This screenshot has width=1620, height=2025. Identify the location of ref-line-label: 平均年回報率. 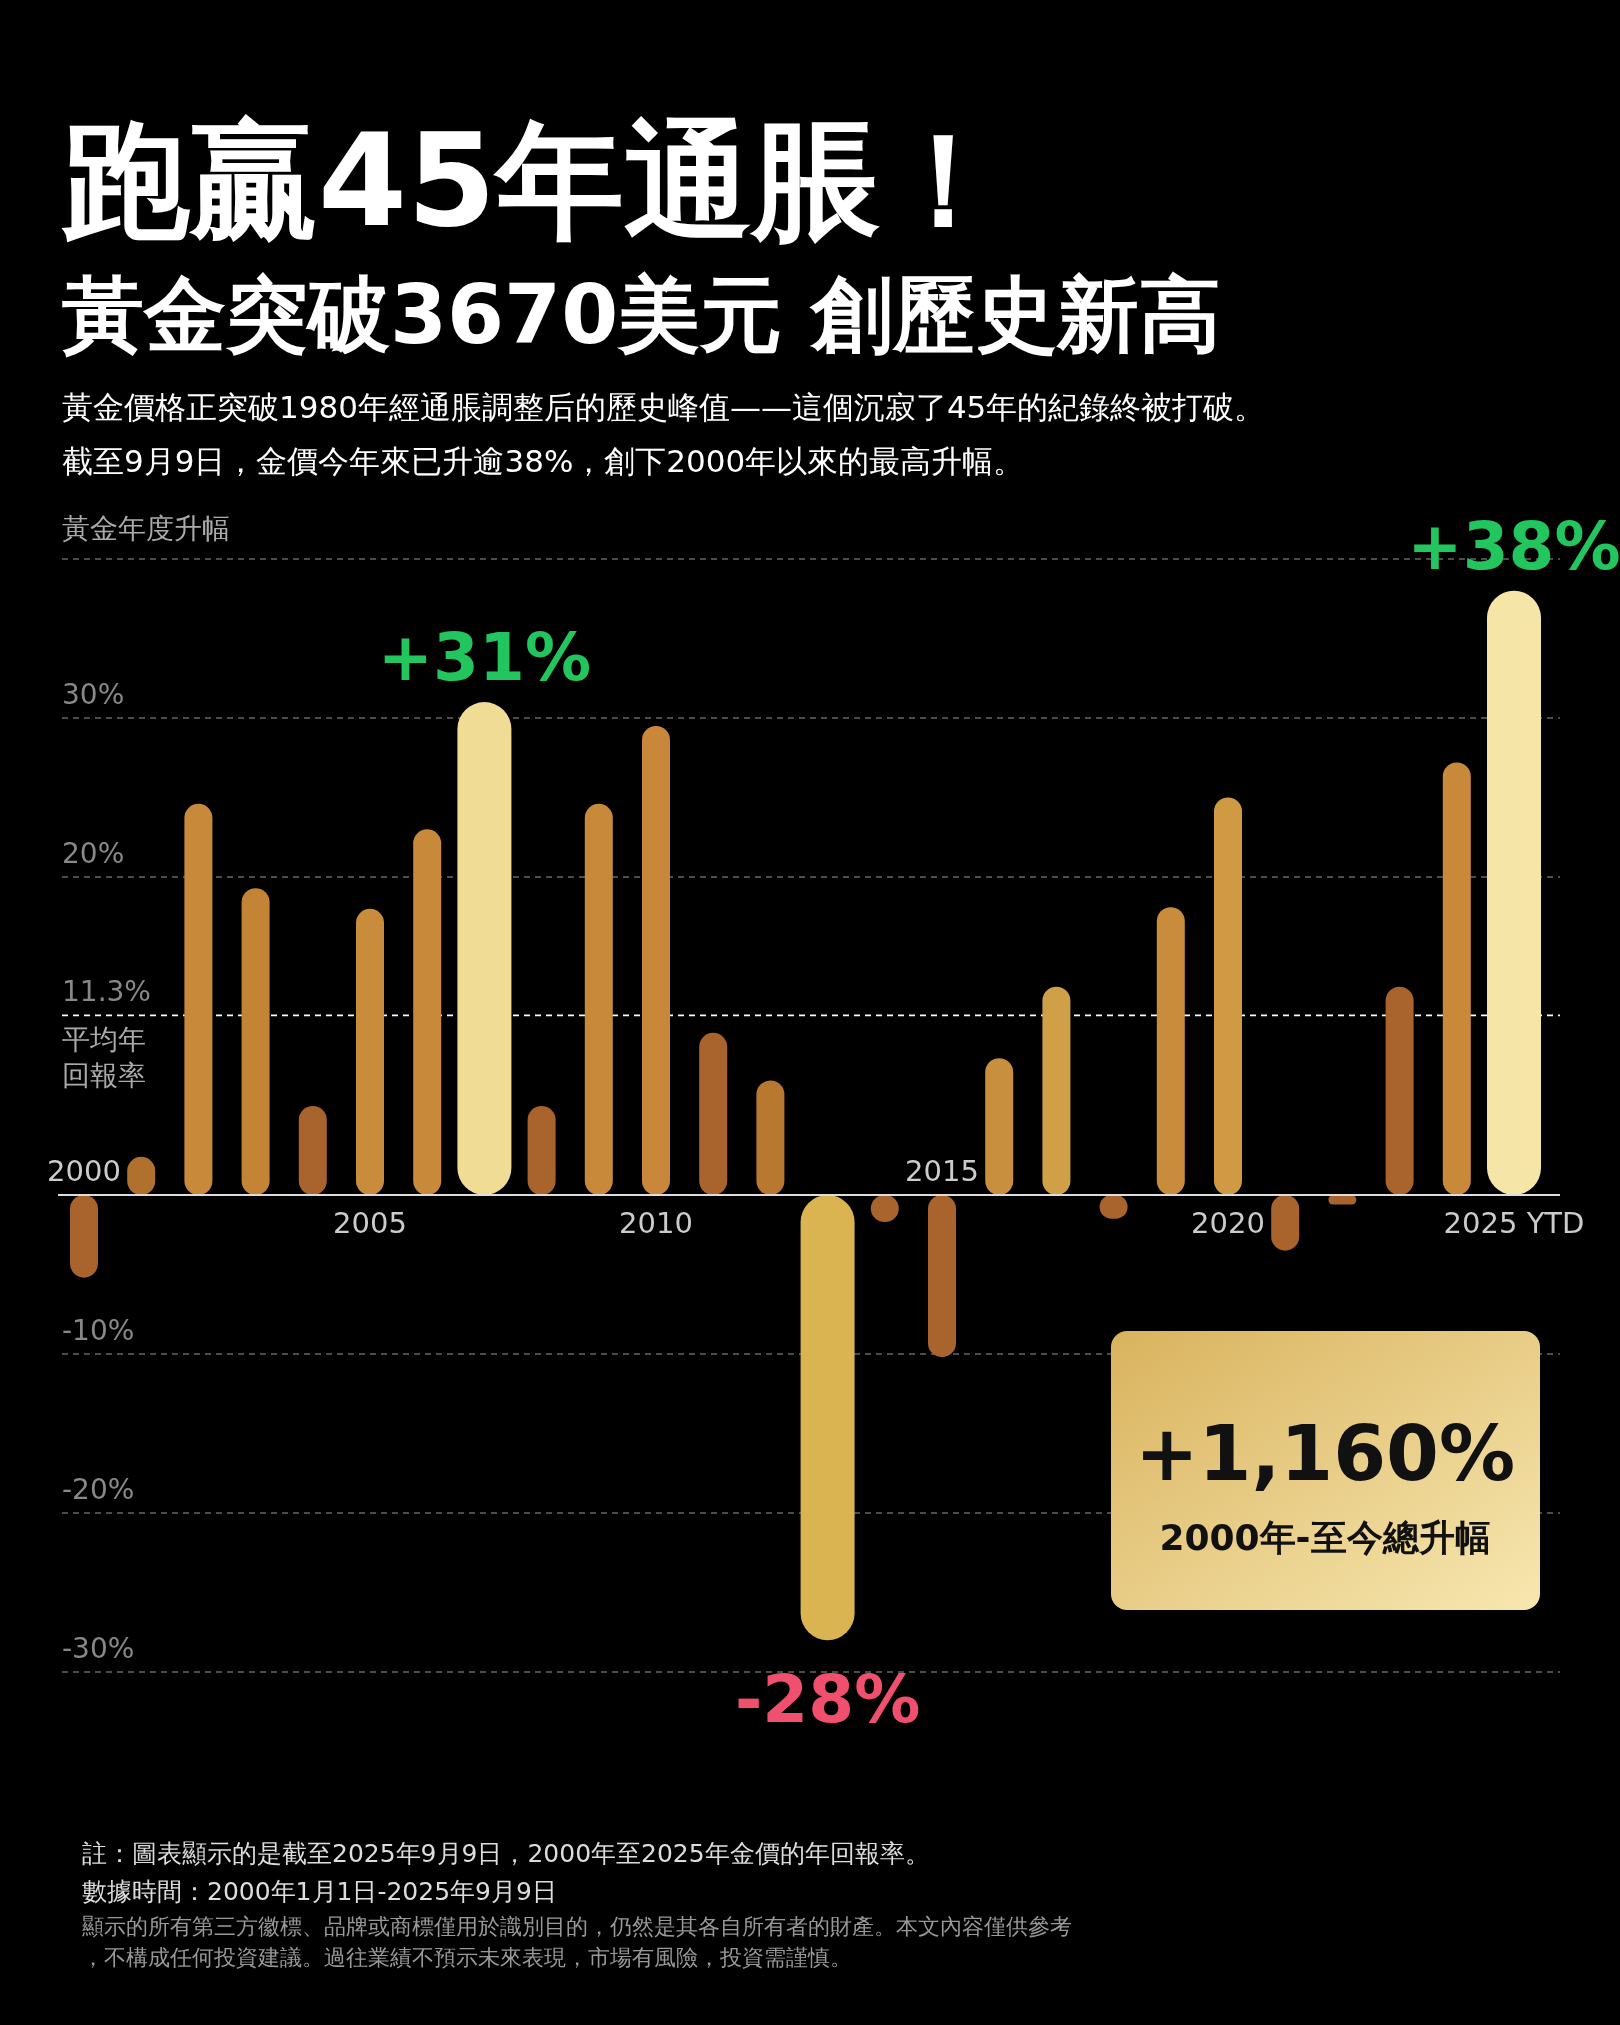
(104, 1058).